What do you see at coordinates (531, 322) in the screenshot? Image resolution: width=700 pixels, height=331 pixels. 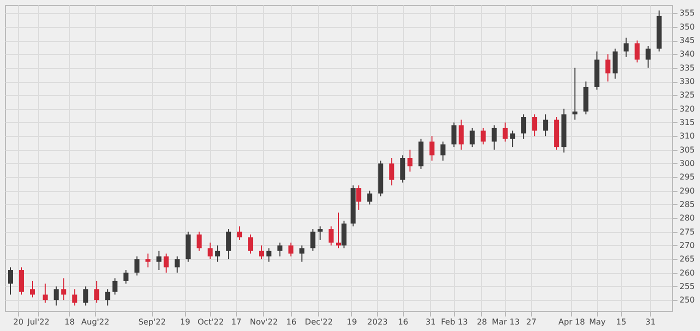 I see `x-tick-label: 27` at bounding box center [531, 322].